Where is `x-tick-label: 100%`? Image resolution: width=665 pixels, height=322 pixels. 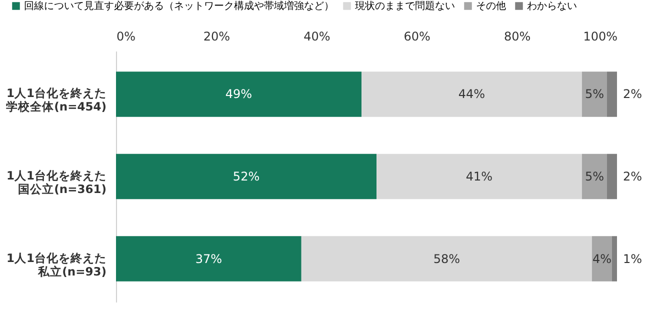 x-tick-label: 100% is located at coordinates (600, 37).